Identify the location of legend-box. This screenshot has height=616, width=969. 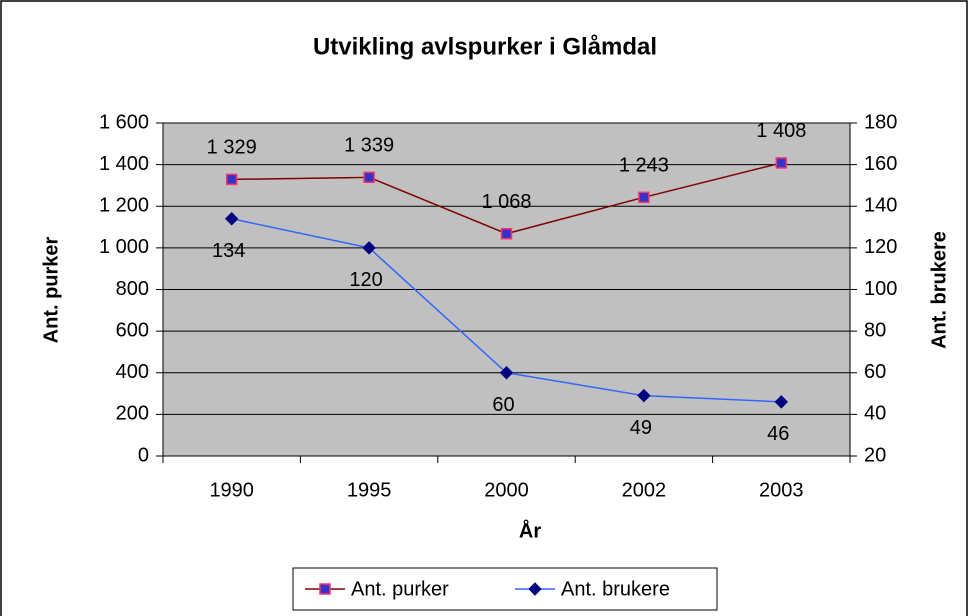
(505, 589).